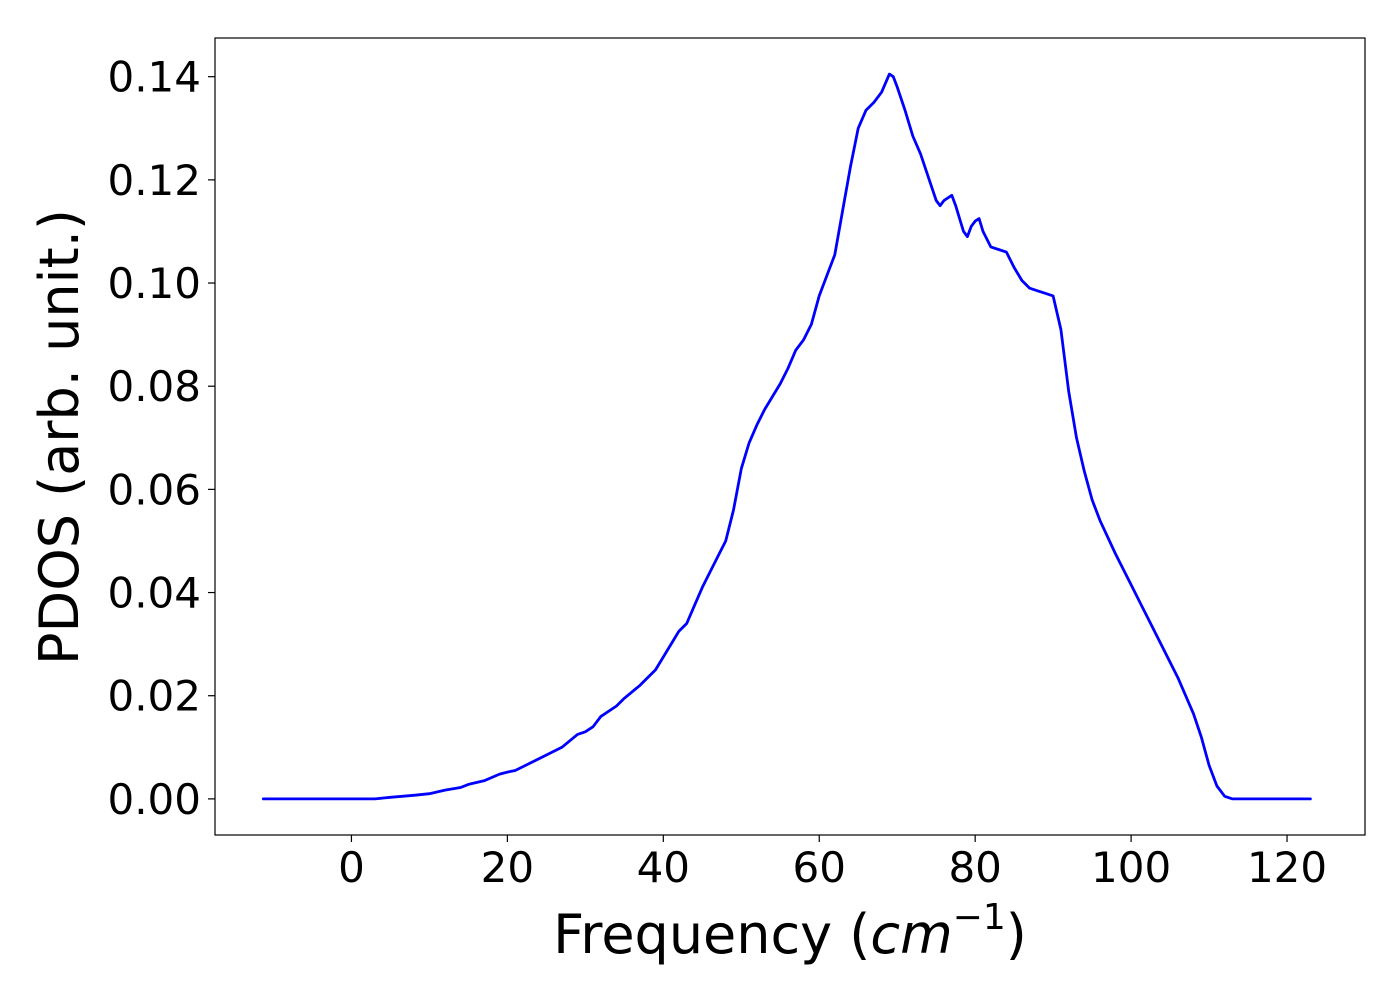 The image size is (1400, 1005). What do you see at coordinates (1131, 867) in the screenshot?
I see `x-tick-label: 100` at bounding box center [1131, 867].